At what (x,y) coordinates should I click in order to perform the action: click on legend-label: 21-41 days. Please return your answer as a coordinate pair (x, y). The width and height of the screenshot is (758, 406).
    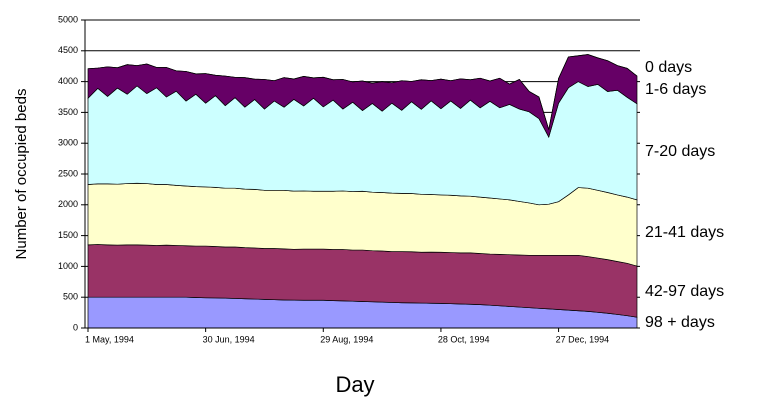
    Looking at the image, I should click on (684, 232).